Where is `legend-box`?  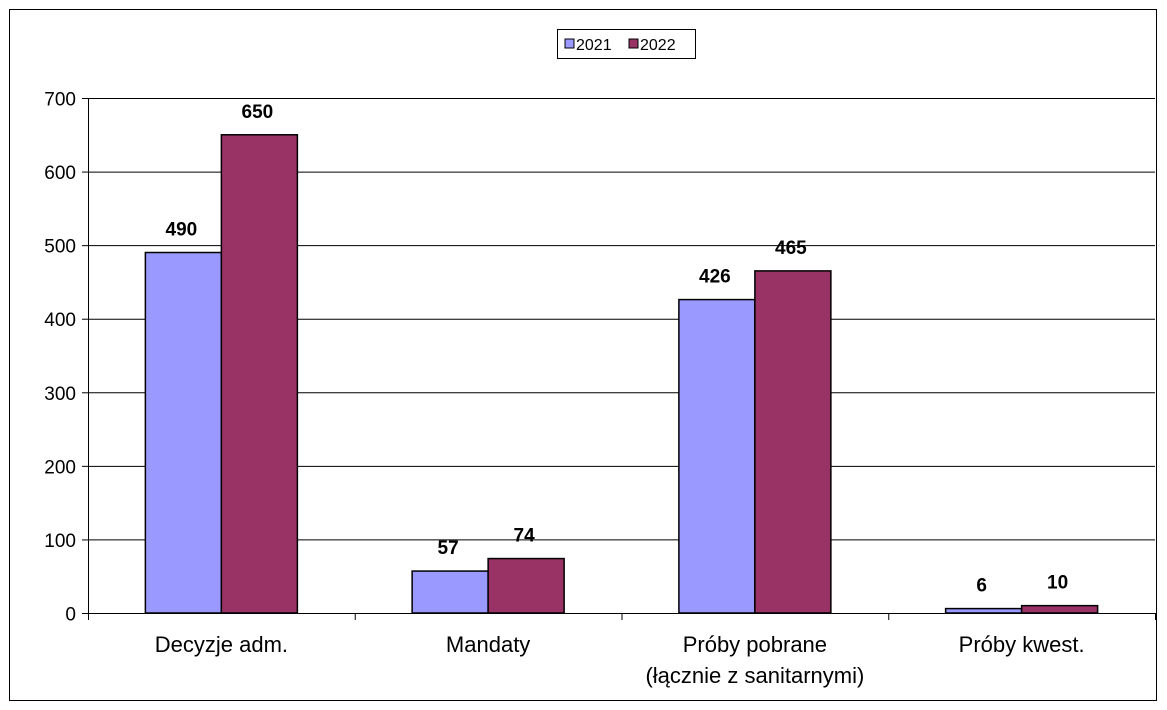
legend-box is located at coordinates (626, 44).